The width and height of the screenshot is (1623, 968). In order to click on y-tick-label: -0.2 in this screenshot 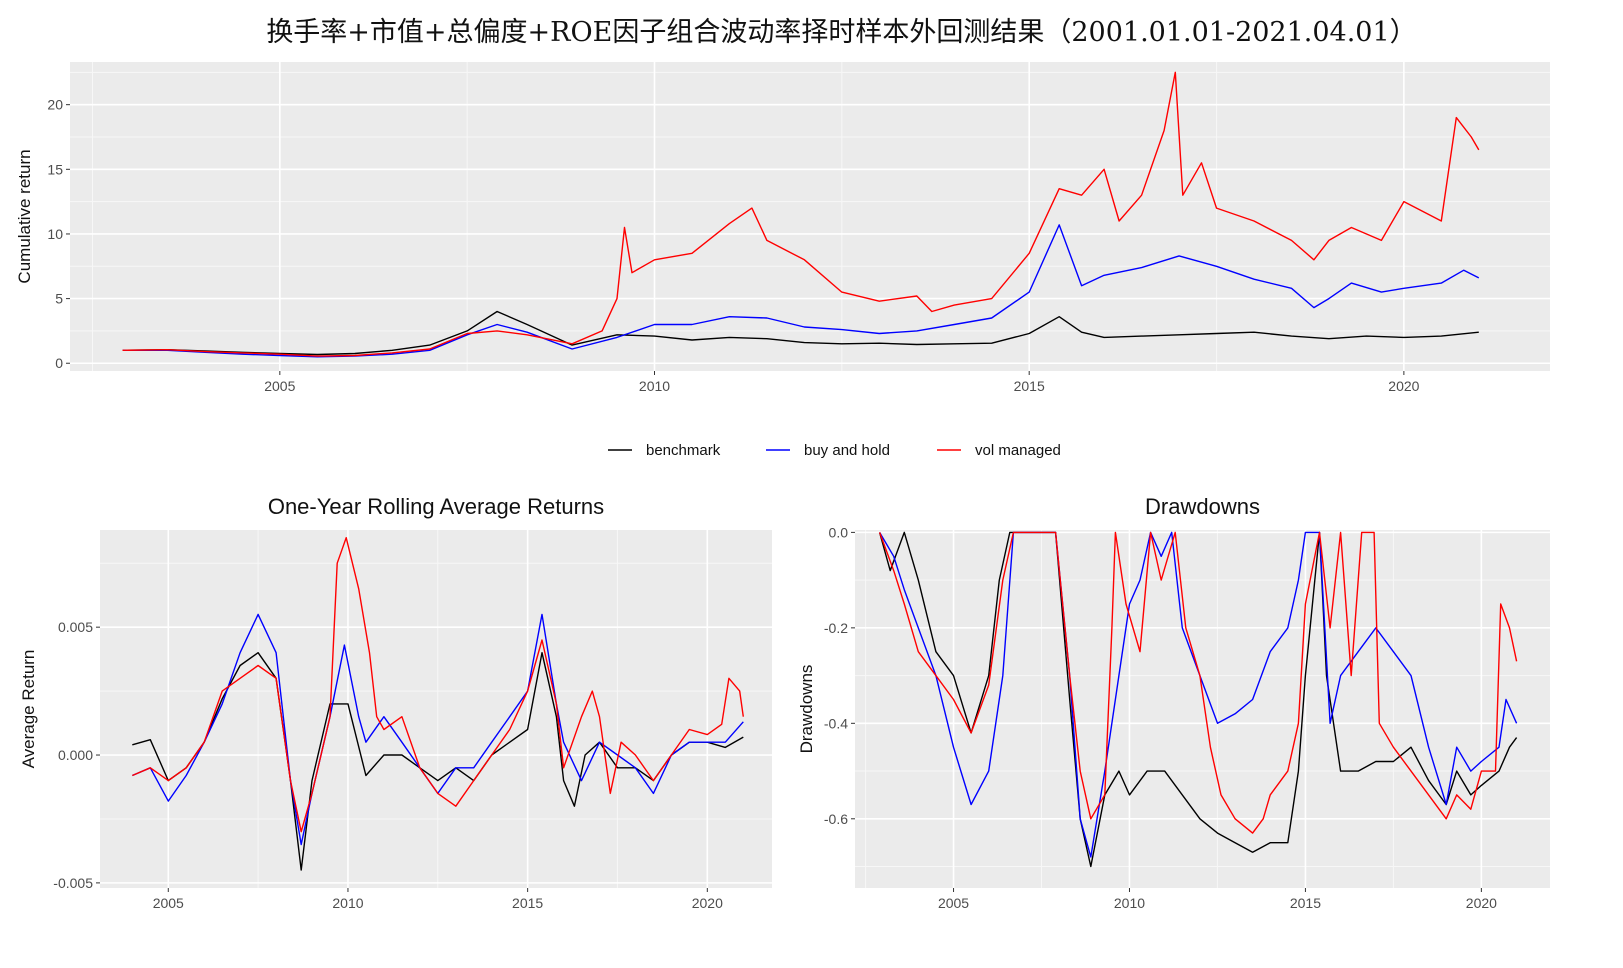, I will do `click(836, 628)`.